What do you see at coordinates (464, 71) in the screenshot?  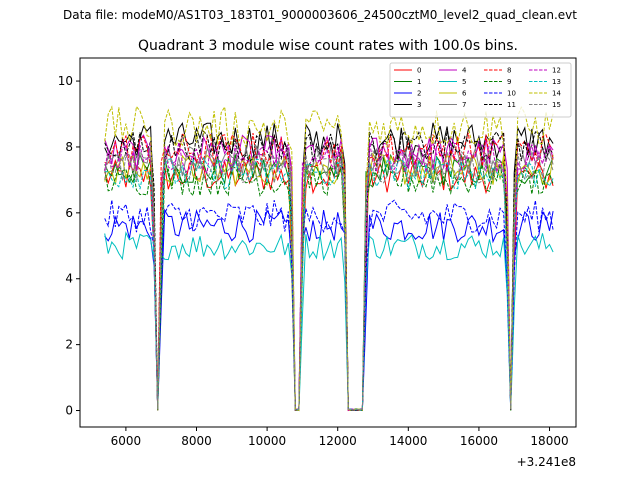 I see `legend-label: 4` at bounding box center [464, 71].